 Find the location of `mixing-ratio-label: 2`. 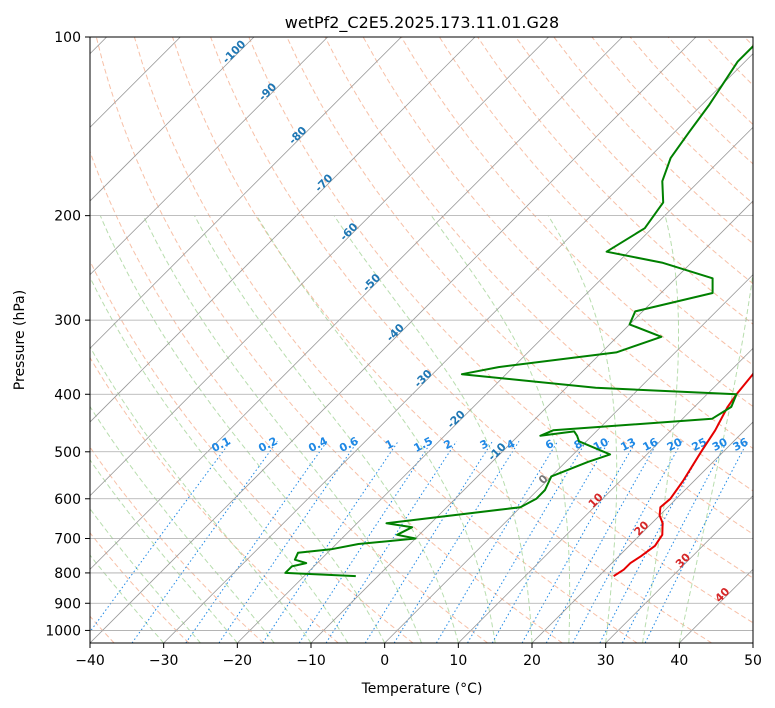

mixing-ratio-label: 2 is located at coordinates (448, 444).